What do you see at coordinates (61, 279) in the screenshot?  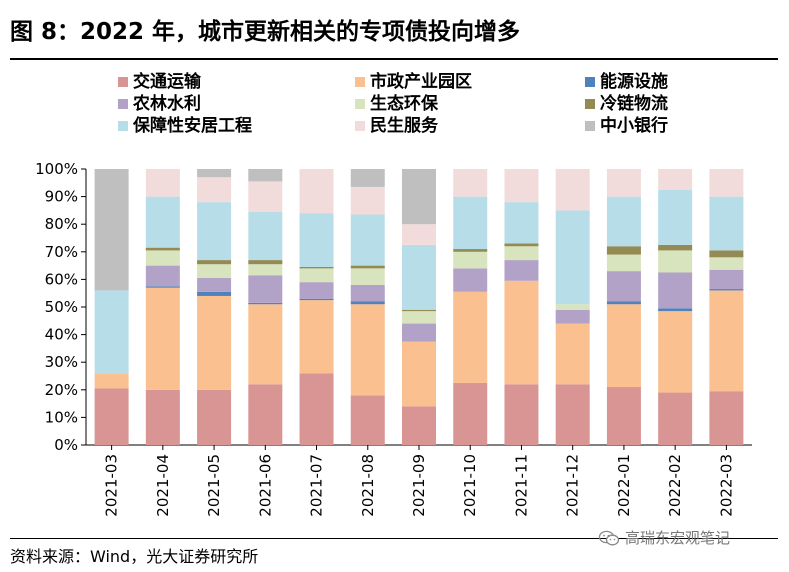 I see `y-tick-label: 60%` at bounding box center [61, 279].